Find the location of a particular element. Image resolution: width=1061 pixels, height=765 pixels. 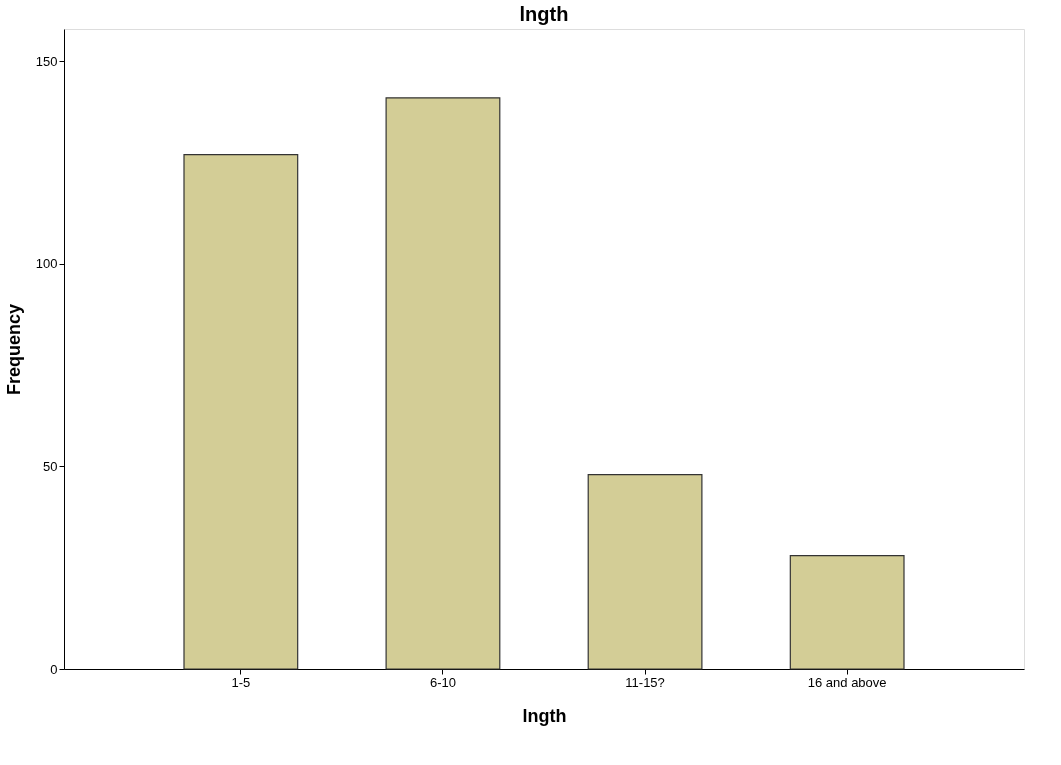

y-tick-label: 150 is located at coordinates (46, 61).